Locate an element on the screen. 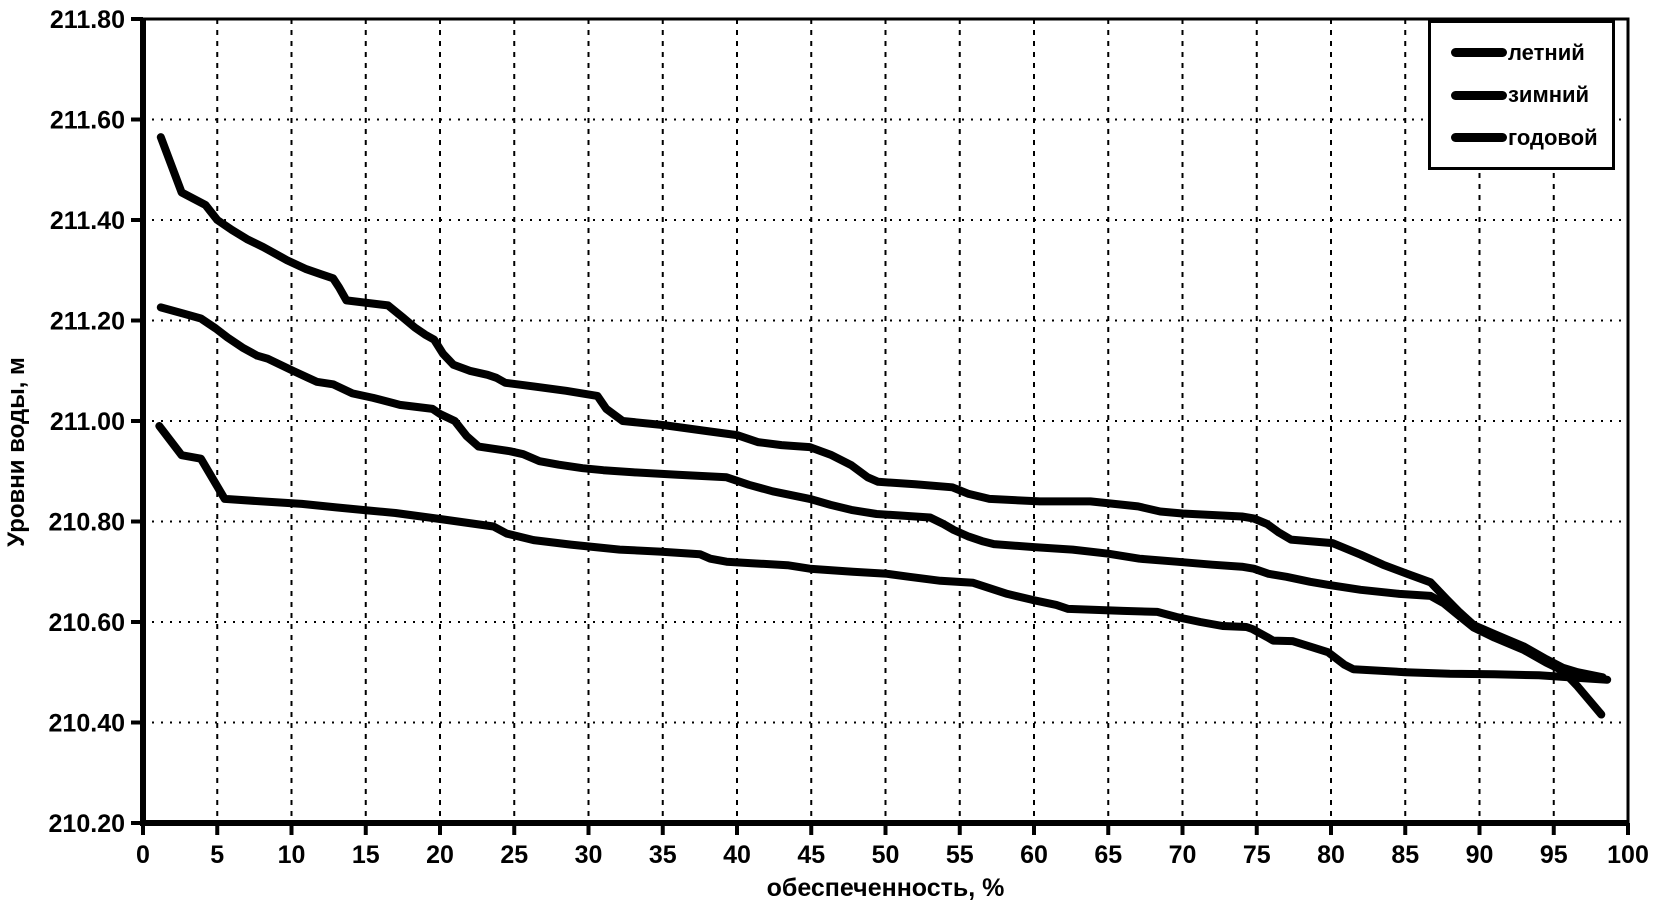 This screenshot has width=1654, height=916. y-tick-label-210.20: 210.20 is located at coordinates (87, 824).